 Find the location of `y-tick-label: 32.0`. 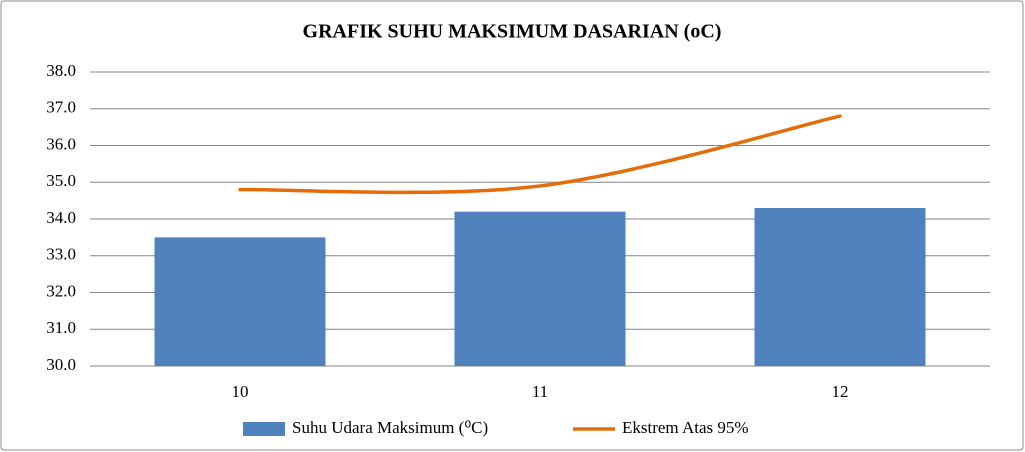

y-tick-label: 32.0 is located at coordinates (61, 290).